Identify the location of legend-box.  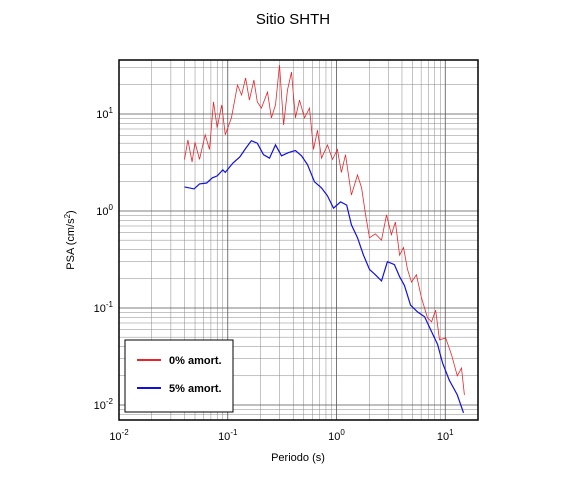
(179, 376).